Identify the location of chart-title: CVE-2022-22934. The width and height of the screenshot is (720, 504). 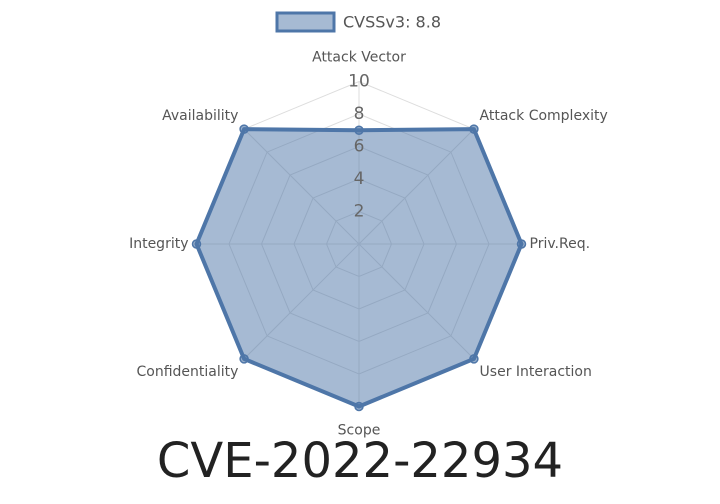
(360, 461).